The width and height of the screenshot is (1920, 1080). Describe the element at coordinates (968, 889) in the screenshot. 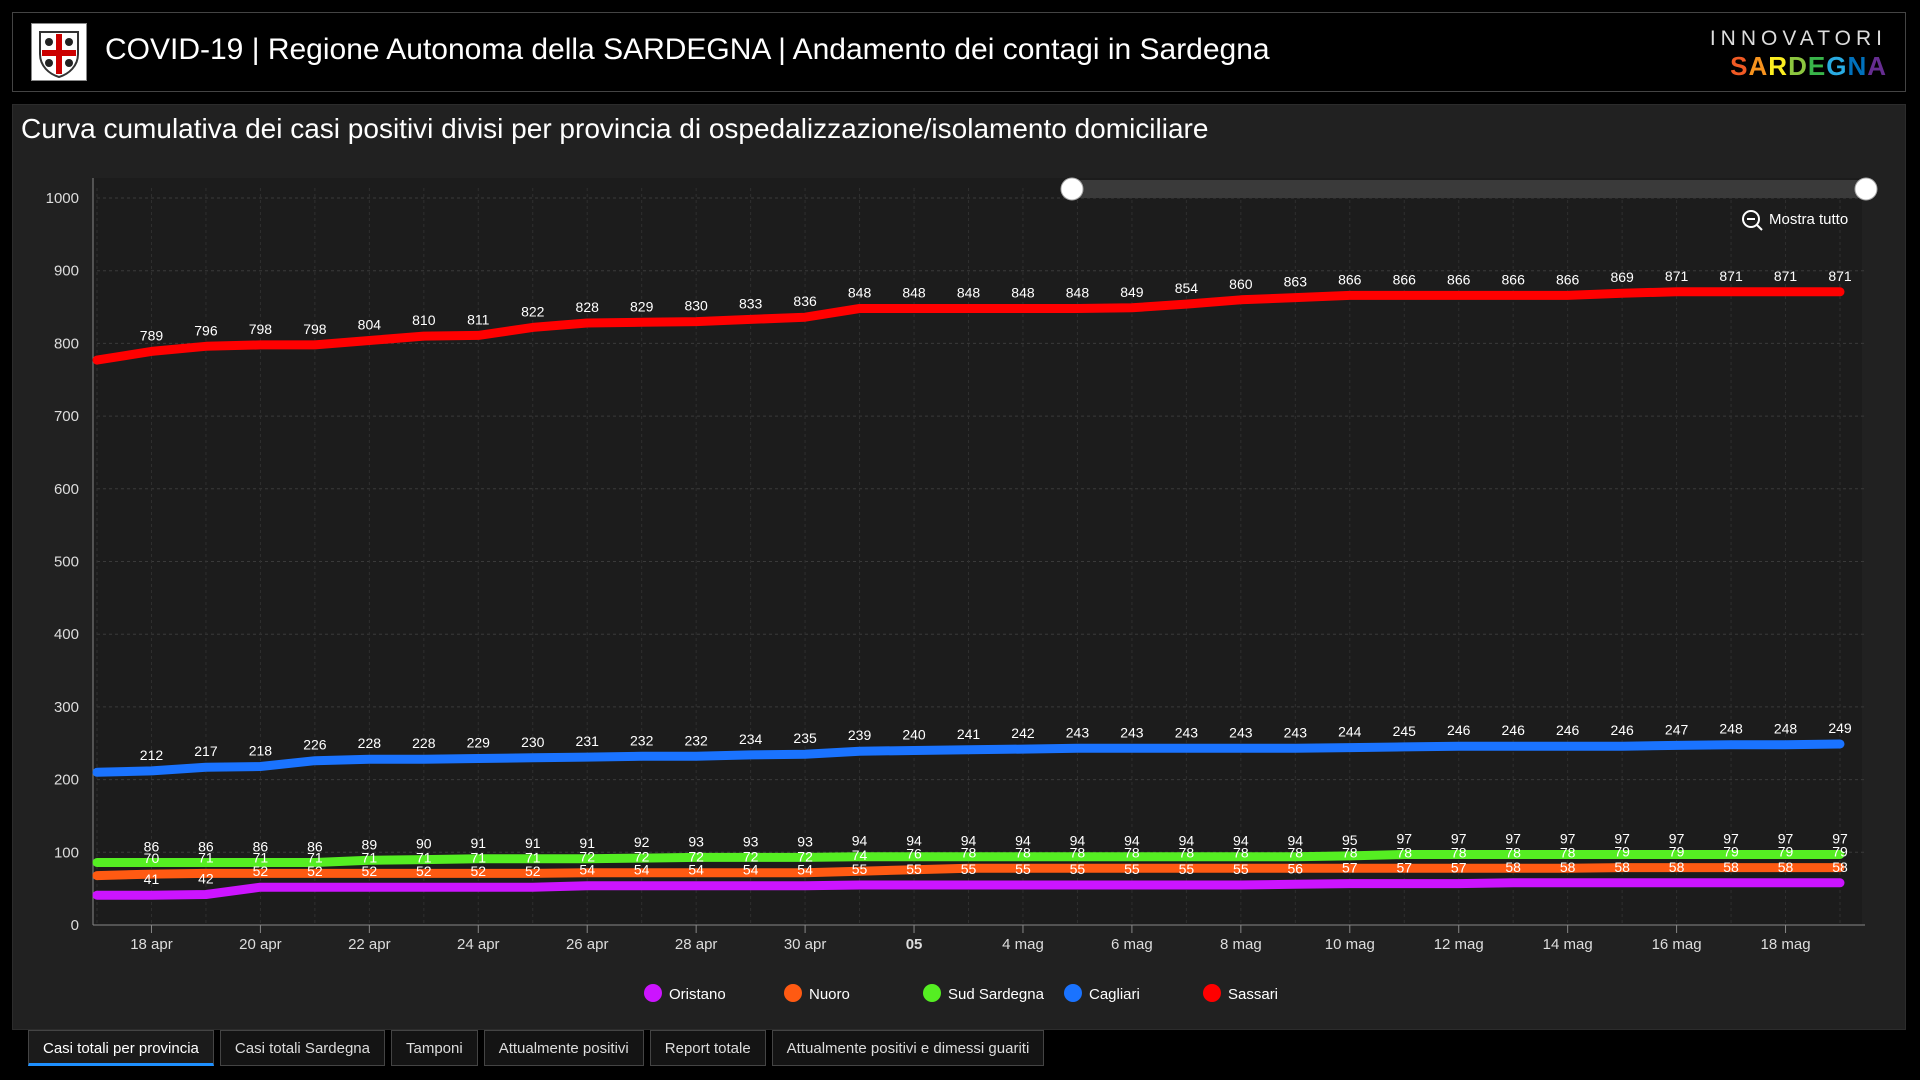

I see `series-line-oristano` at that location.